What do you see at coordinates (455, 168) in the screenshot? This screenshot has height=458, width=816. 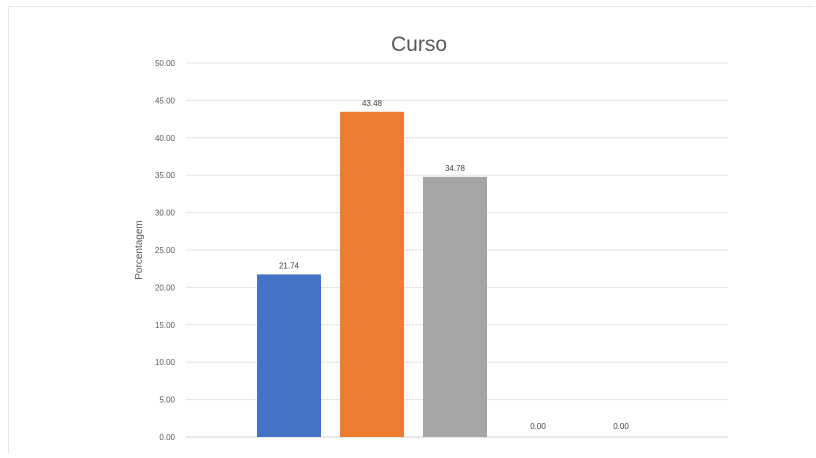 I see `bar-data-label: 34.78` at bounding box center [455, 168].